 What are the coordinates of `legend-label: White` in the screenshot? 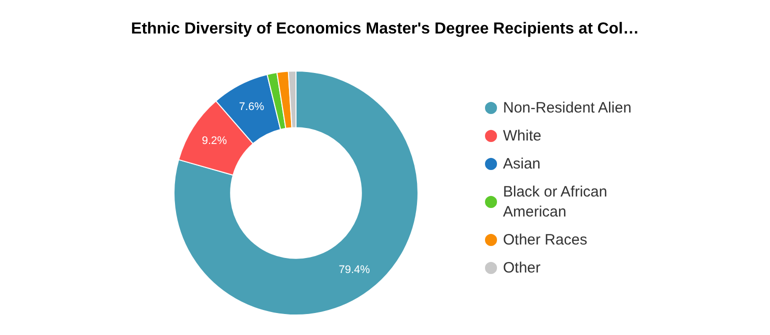 It's located at (522, 136).